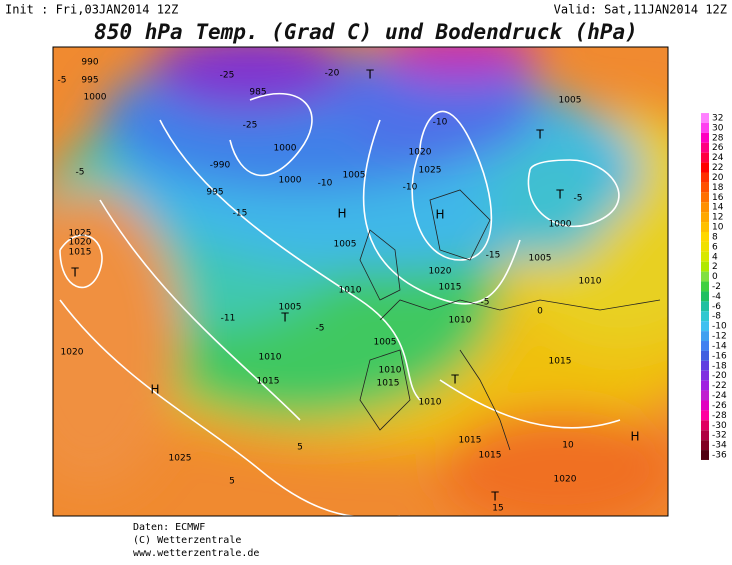  Describe the element at coordinates (430, 171) in the screenshot. I see `isobar-label: 1025` at that location.